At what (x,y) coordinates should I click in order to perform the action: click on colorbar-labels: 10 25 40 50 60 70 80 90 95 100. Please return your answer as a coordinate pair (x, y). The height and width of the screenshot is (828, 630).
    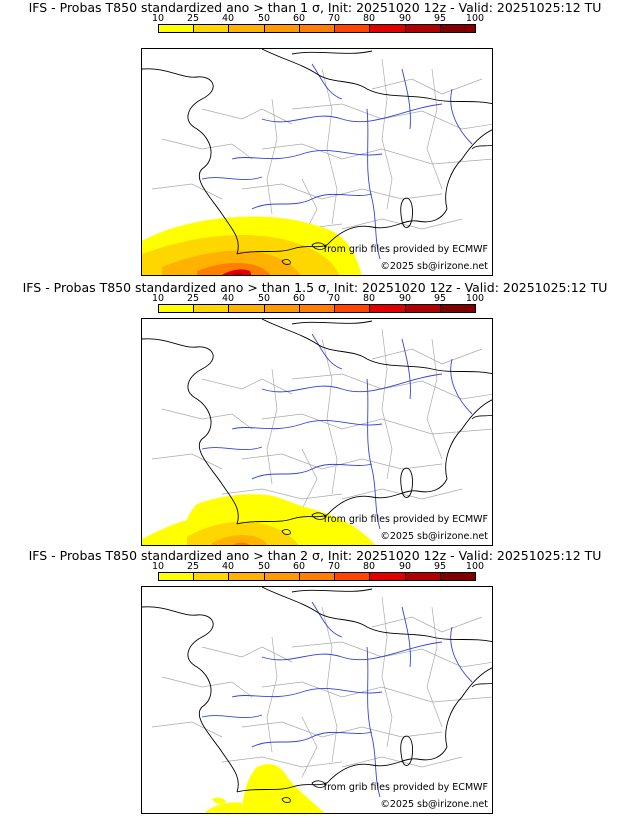
    Looking at the image, I should click on (322, 299).